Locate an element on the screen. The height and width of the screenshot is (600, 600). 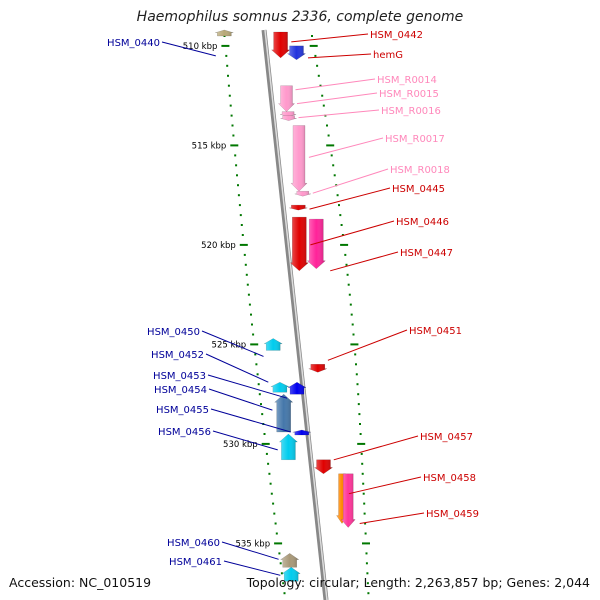
gene-label-hsm-0457: HSM_0457 is located at coordinates (446, 437).